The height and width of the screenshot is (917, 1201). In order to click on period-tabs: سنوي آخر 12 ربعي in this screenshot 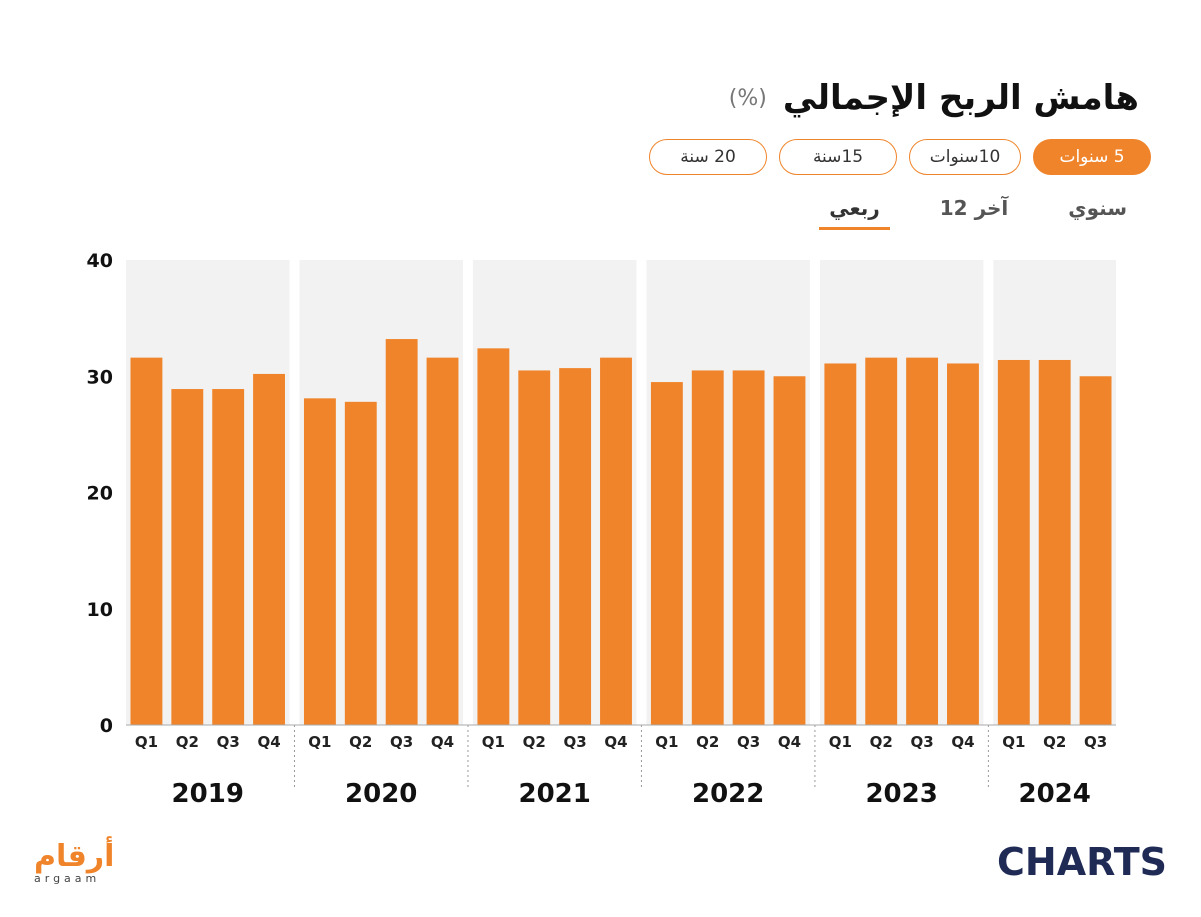, I will do `click(978, 213)`.